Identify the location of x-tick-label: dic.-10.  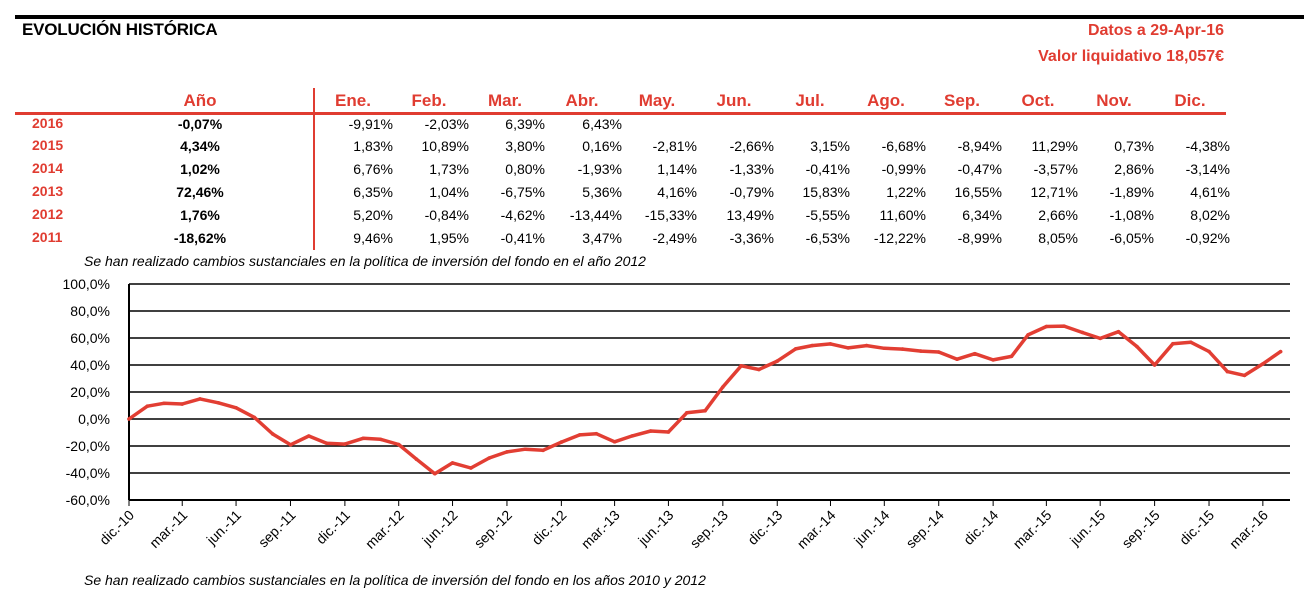
(116, 527).